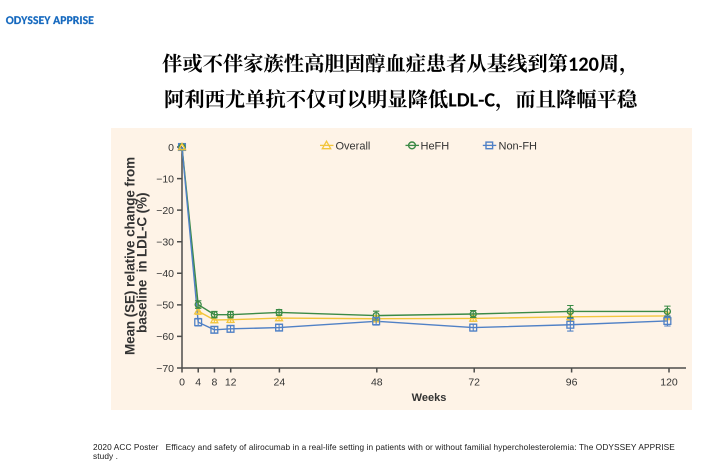 The width and height of the screenshot is (708, 475). What do you see at coordinates (353, 146) in the screenshot?
I see `svg-text: Overall` at bounding box center [353, 146].